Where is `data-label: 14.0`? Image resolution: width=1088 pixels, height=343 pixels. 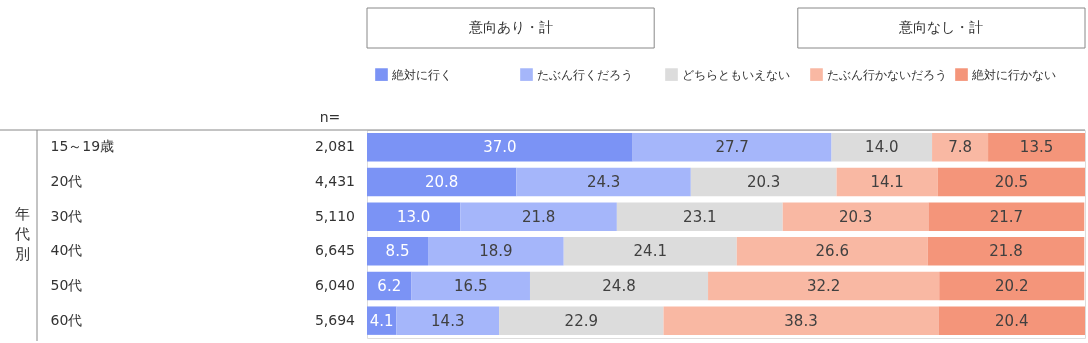
data-label: 14.0 is located at coordinates (882, 147).